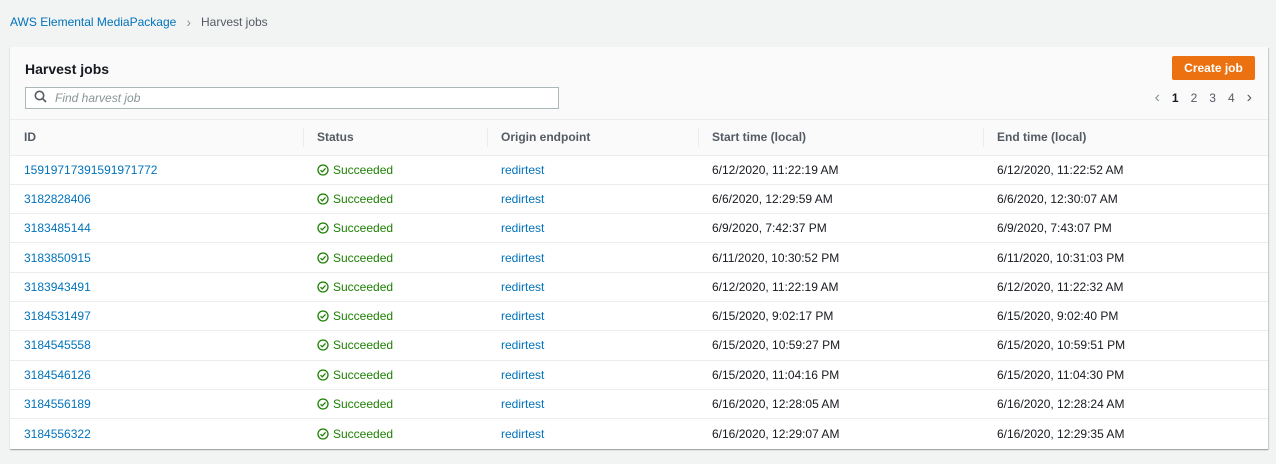  I want to click on chevron-left-icon: ‹, so click(1157, 97).